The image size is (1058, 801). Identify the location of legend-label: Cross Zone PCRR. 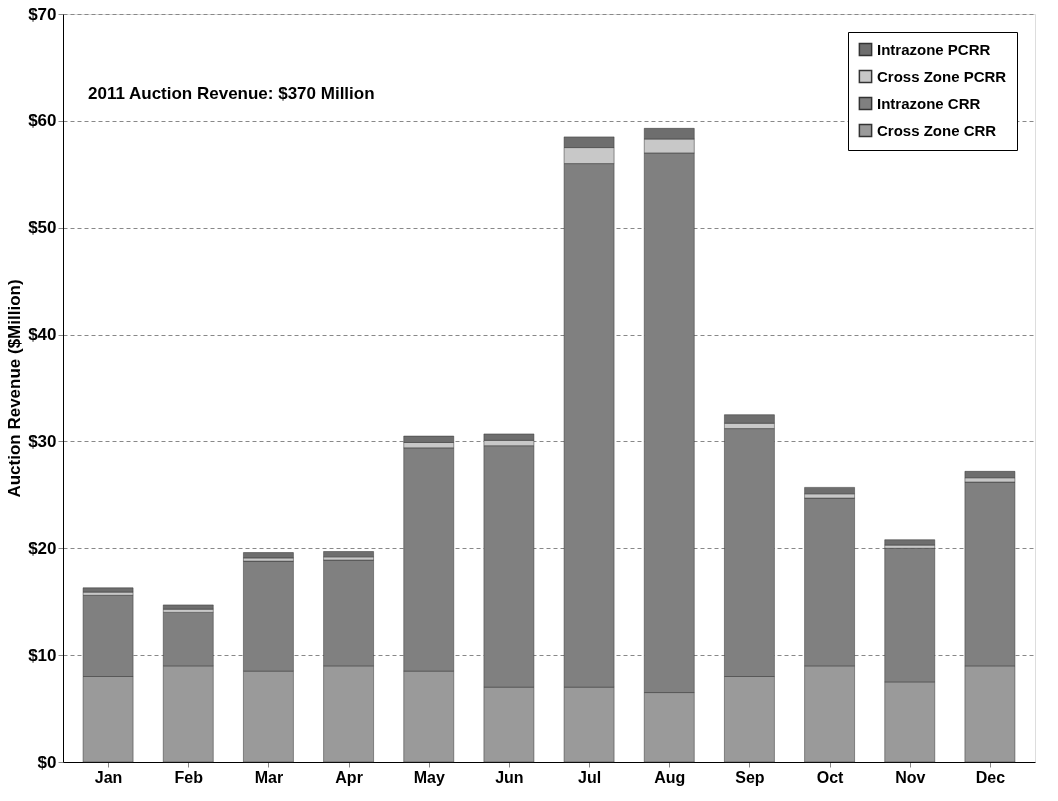
(942, 76).